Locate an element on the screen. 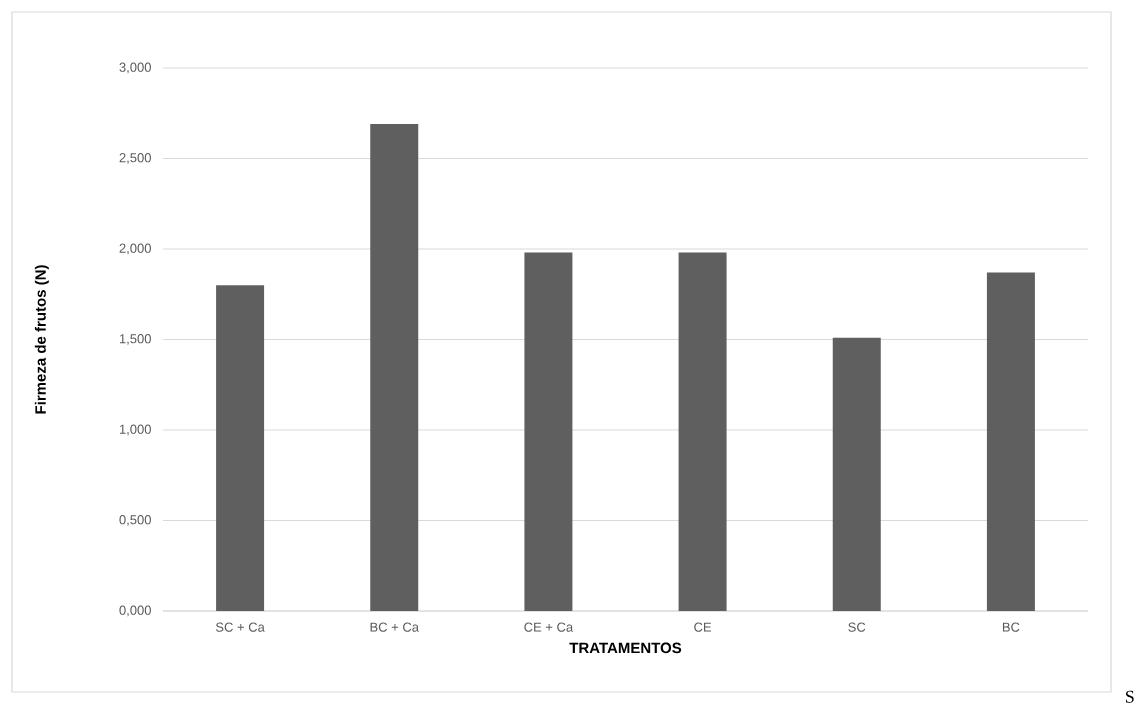 The width and height of the screenshot is (1136, 704). x-tick-label: BC is located at coordinates (1011, 627).